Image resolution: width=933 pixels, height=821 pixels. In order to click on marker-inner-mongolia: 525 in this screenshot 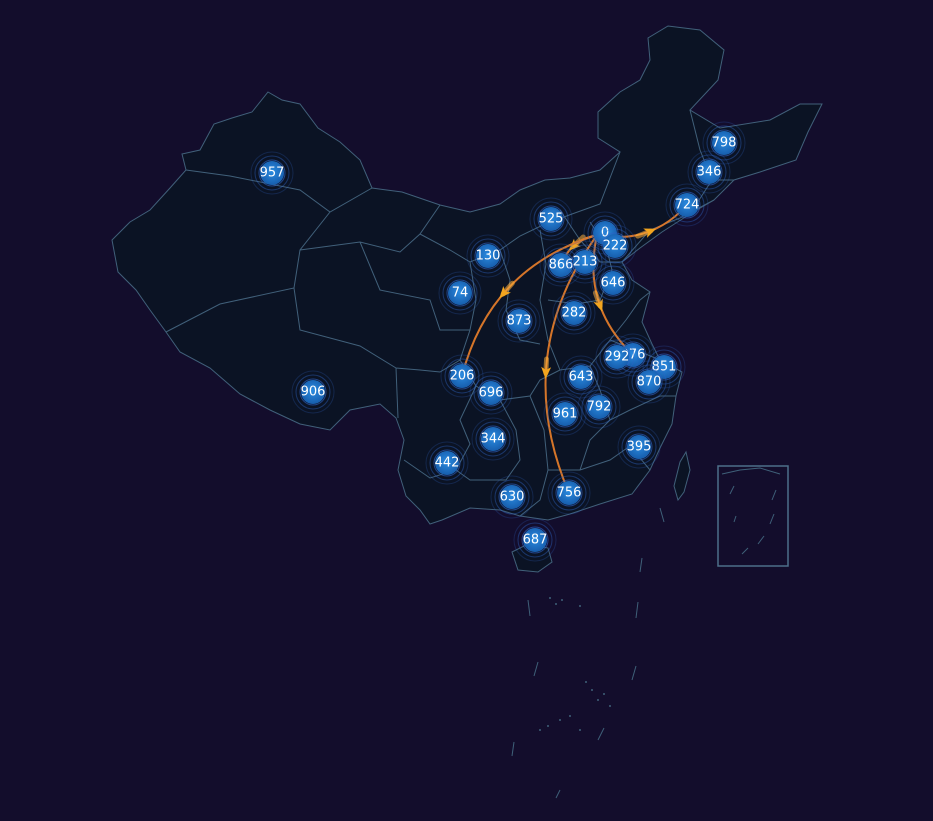, I will do `click(551, 219)`.